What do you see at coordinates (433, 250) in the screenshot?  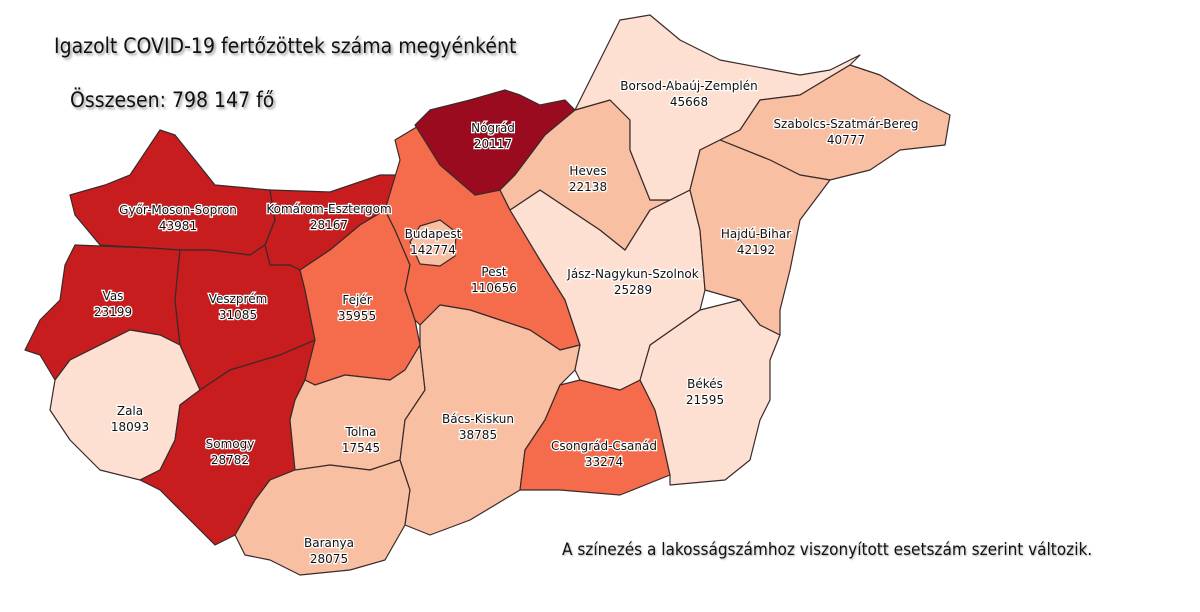 I see `county-case-count: 142774` at bounding box center [433, 250].